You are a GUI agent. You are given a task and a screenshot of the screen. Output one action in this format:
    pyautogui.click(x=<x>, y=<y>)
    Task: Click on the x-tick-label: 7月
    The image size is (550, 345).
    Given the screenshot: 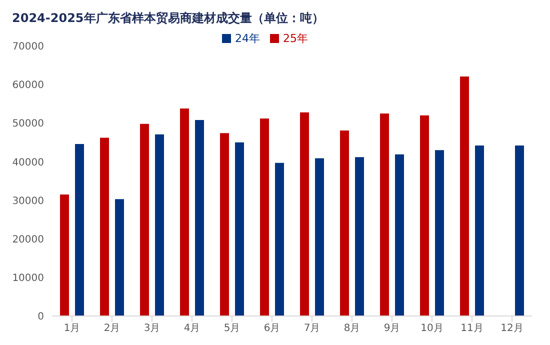 What is the action you would take?
    pyautogui.click(x=312, y=328)
    